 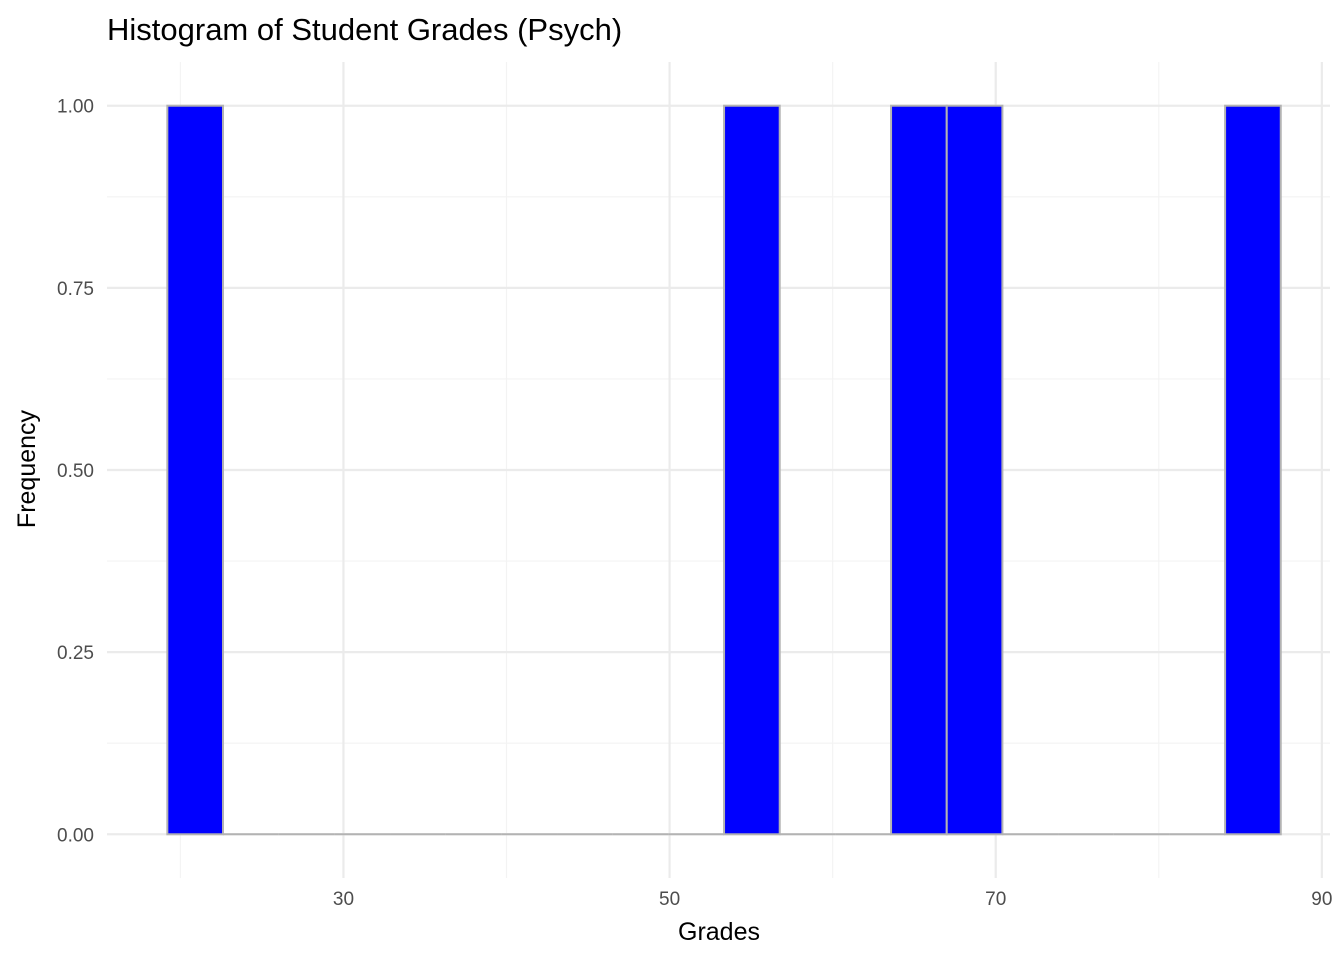 What do you see at coordinates (75, 835) in the screenshot?
I see `y-tick-label: 0.00` at bounding box center [75, 835].